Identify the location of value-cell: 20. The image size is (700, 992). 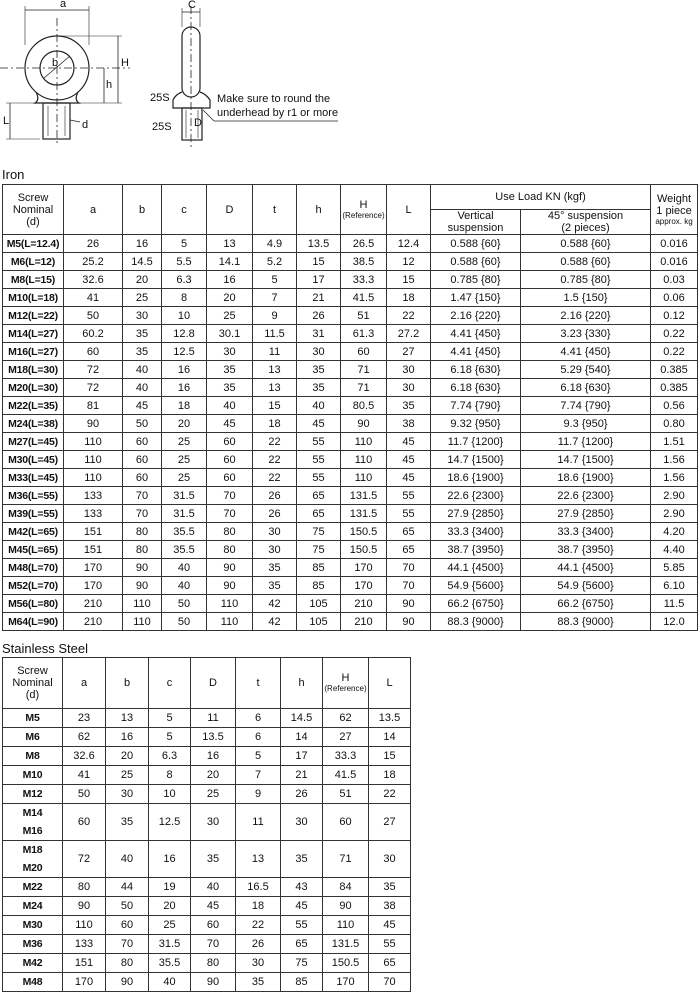
(169, 906).